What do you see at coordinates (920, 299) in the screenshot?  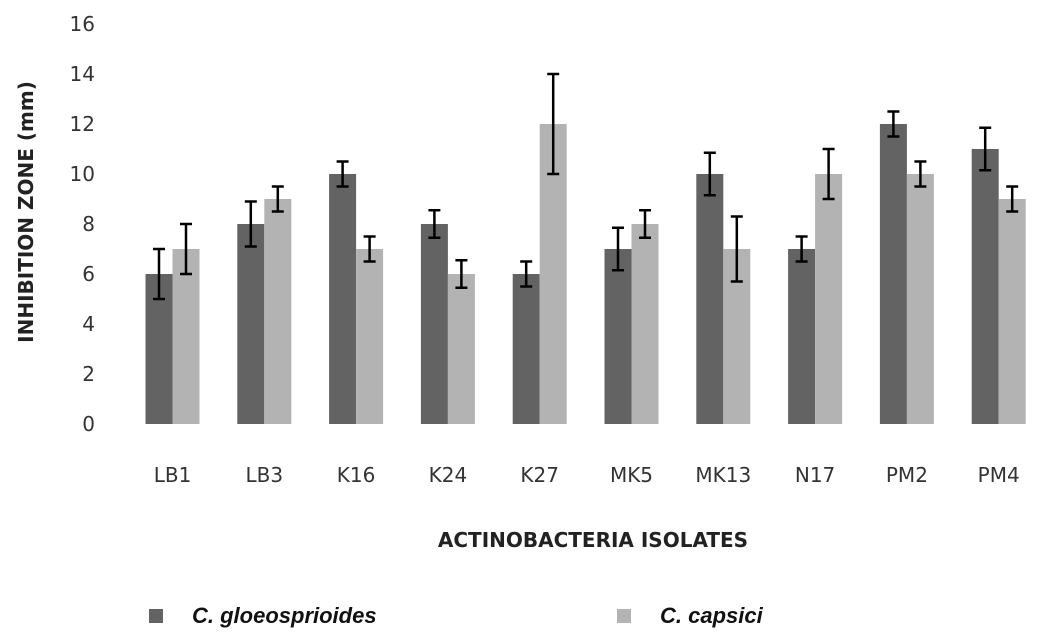 I see `bar-capsici-pm2` at bounding box center [920, 299].